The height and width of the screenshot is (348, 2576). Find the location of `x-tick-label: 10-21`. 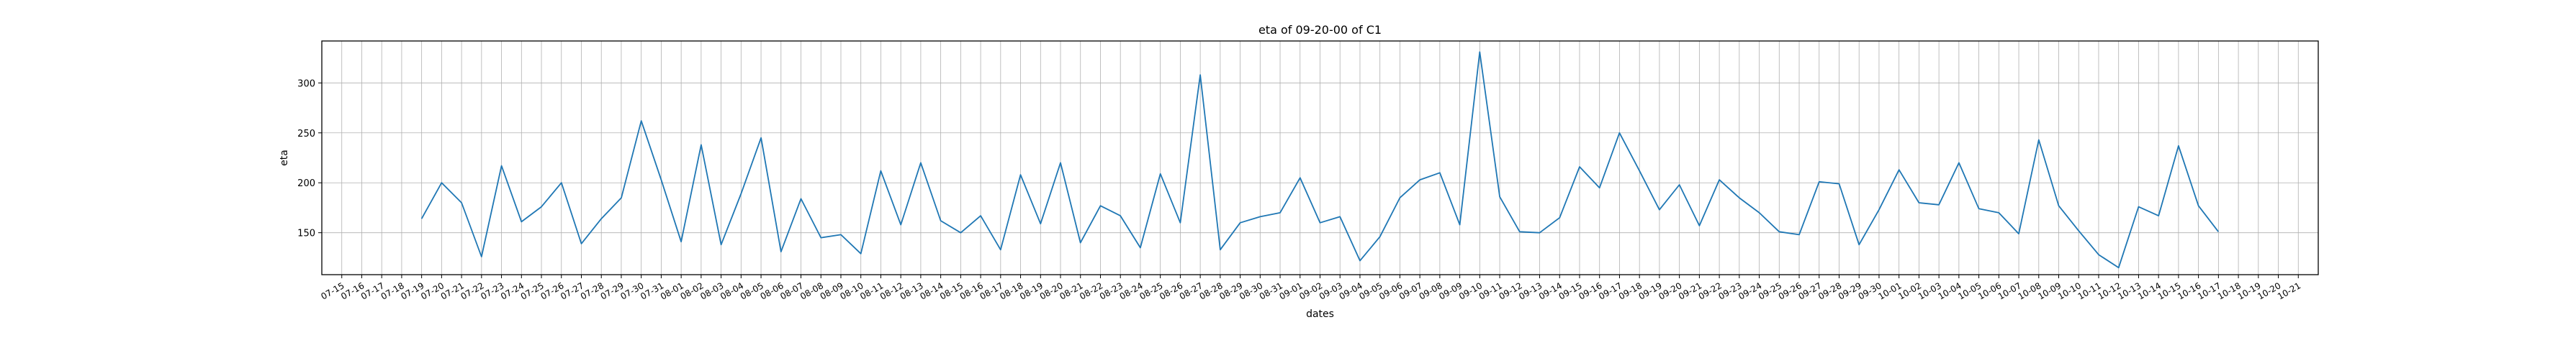

x-tick-label: 10-21 is located at coordinates (2289, 291).